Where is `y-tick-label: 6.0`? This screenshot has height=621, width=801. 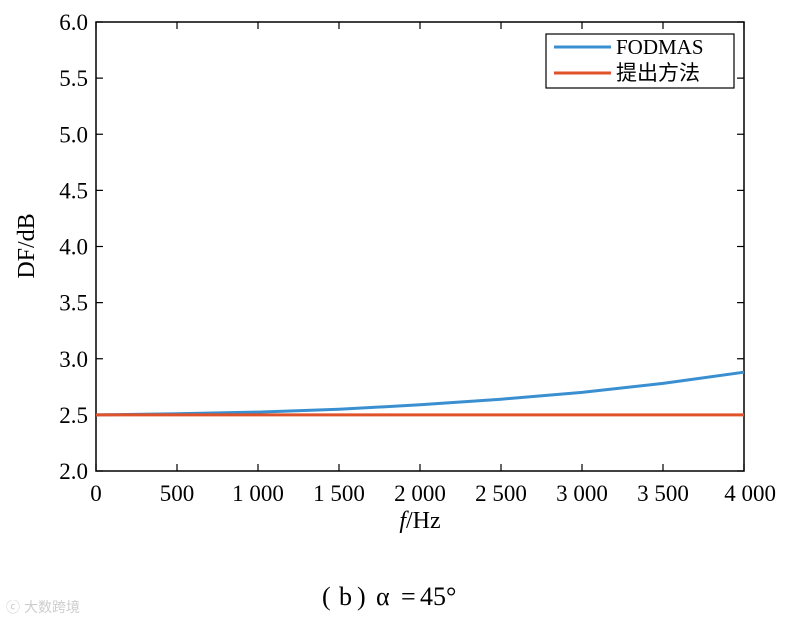
y-tick-label: 6.0 is located at coordinates (73, 22).